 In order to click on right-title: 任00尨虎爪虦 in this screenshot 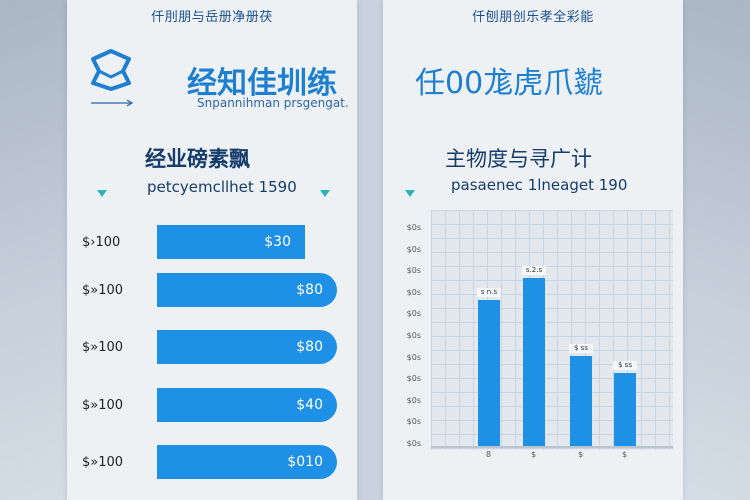, I will do `click(509, 83)`.